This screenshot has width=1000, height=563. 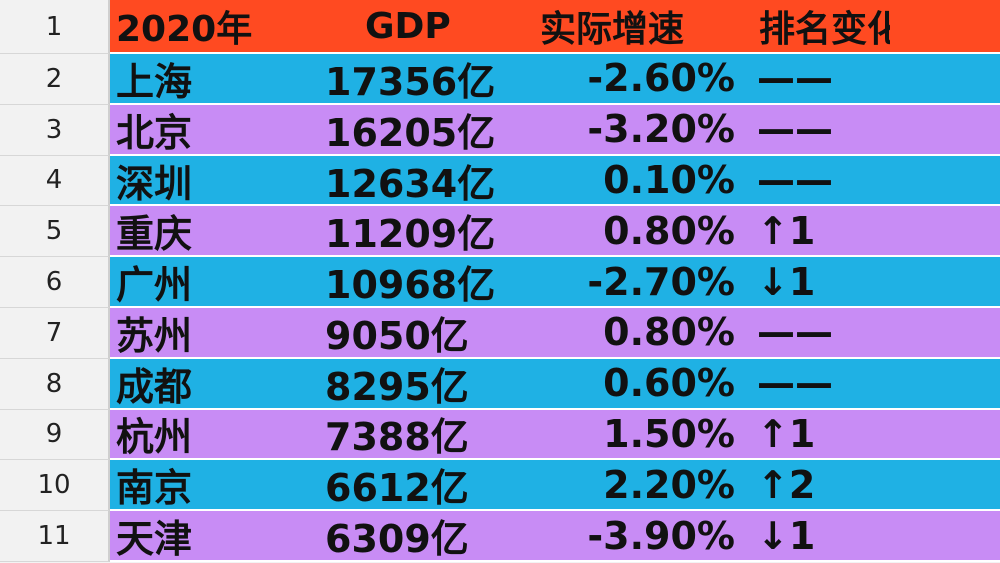 I want to click on city-cell: 杭州, so click(x=154, y=437).